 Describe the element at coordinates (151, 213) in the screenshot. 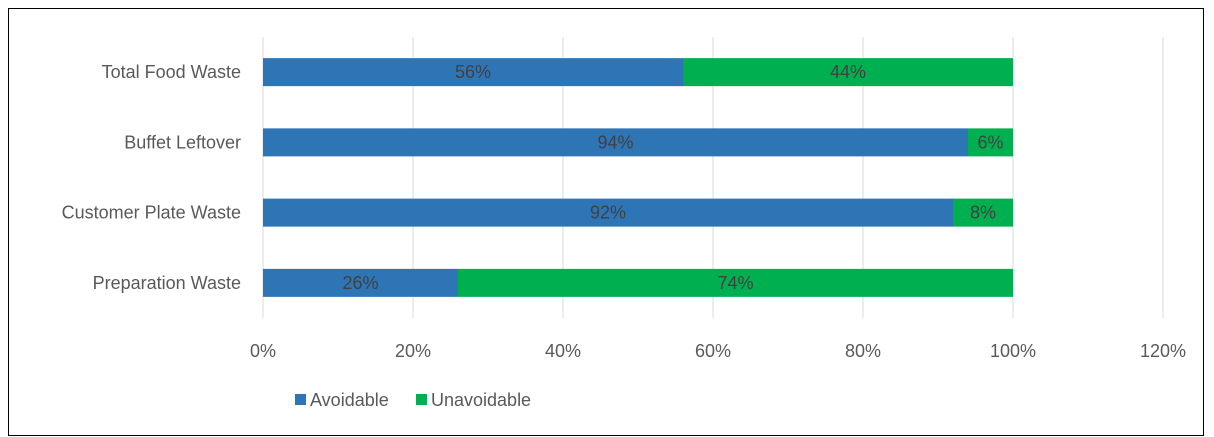

I see `category-label: Customer Plate Waste` at that location.